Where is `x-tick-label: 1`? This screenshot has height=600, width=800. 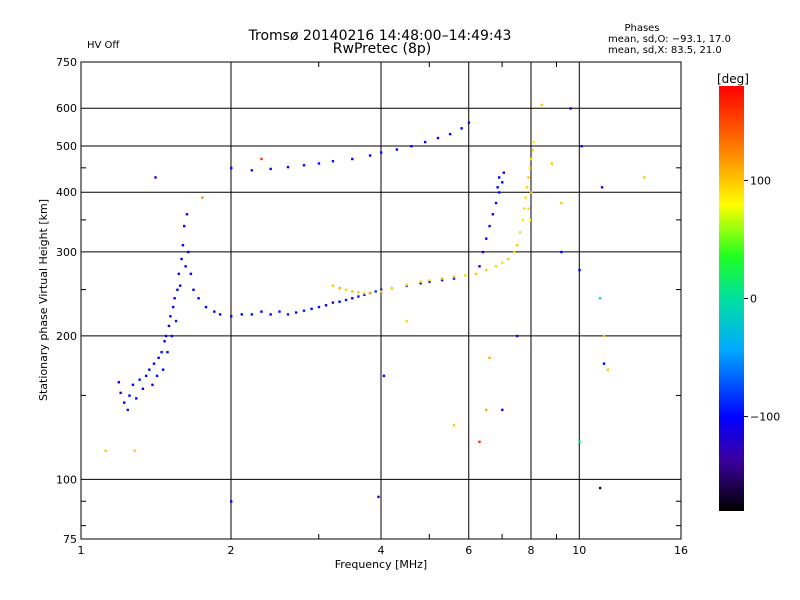
x-tick-label: 1 is located at coordinates (81, 550).